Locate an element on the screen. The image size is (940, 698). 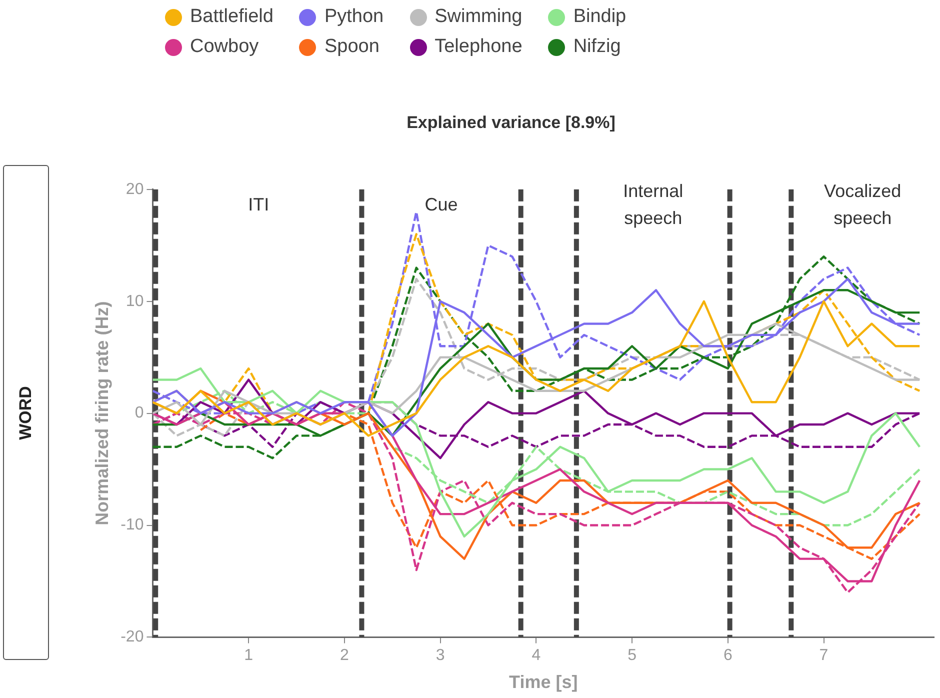
y-tick-label: -10 is located at coordinates (132, 525).